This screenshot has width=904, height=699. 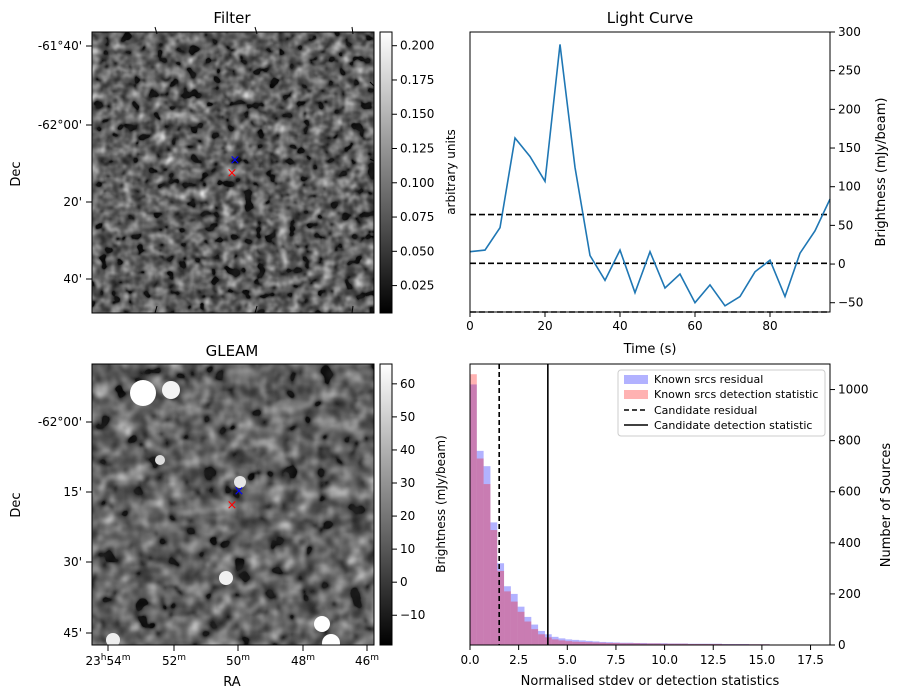 What do you see at coordinates (386, 504) in the screenshot?
I see `gleam-colorbar-frame` at bounding box center [386, 504].